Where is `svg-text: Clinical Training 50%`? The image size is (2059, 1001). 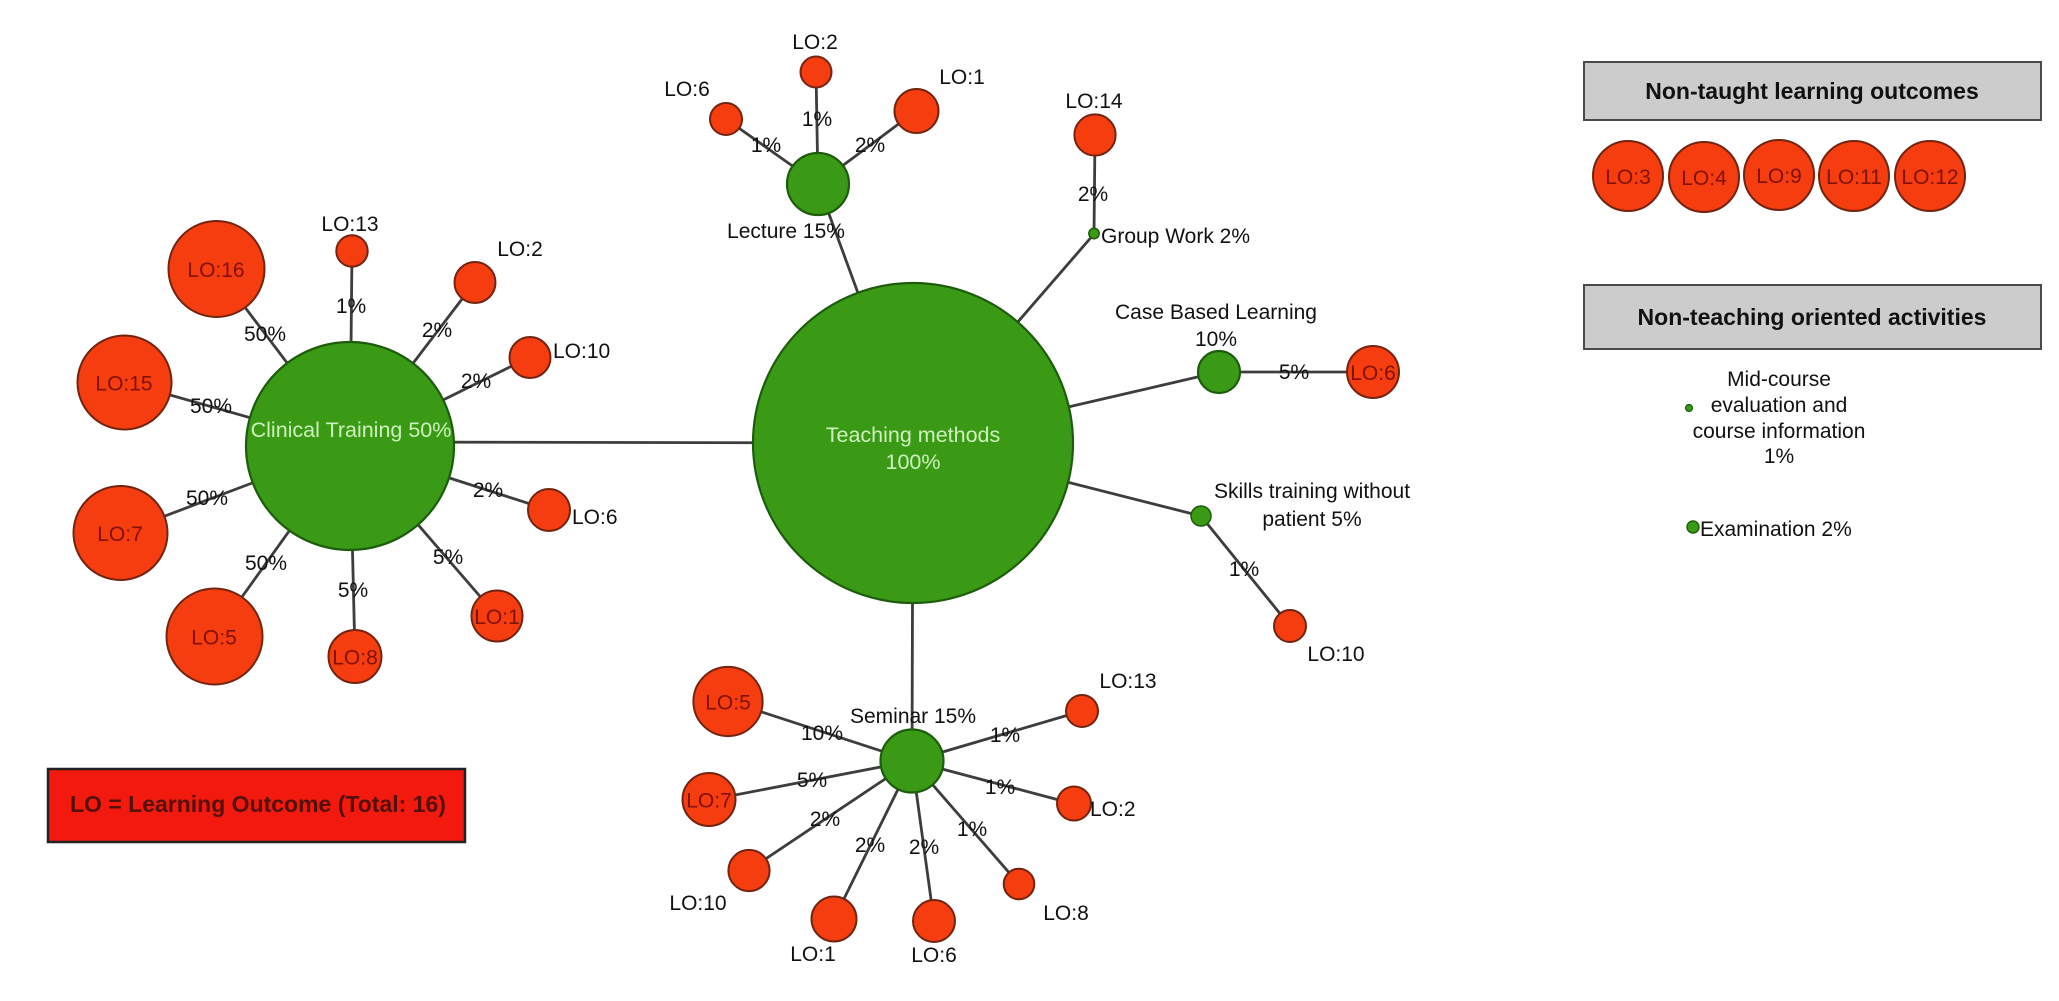
svg-text: Clinical Training 50% is located at coordinates (351, 430).